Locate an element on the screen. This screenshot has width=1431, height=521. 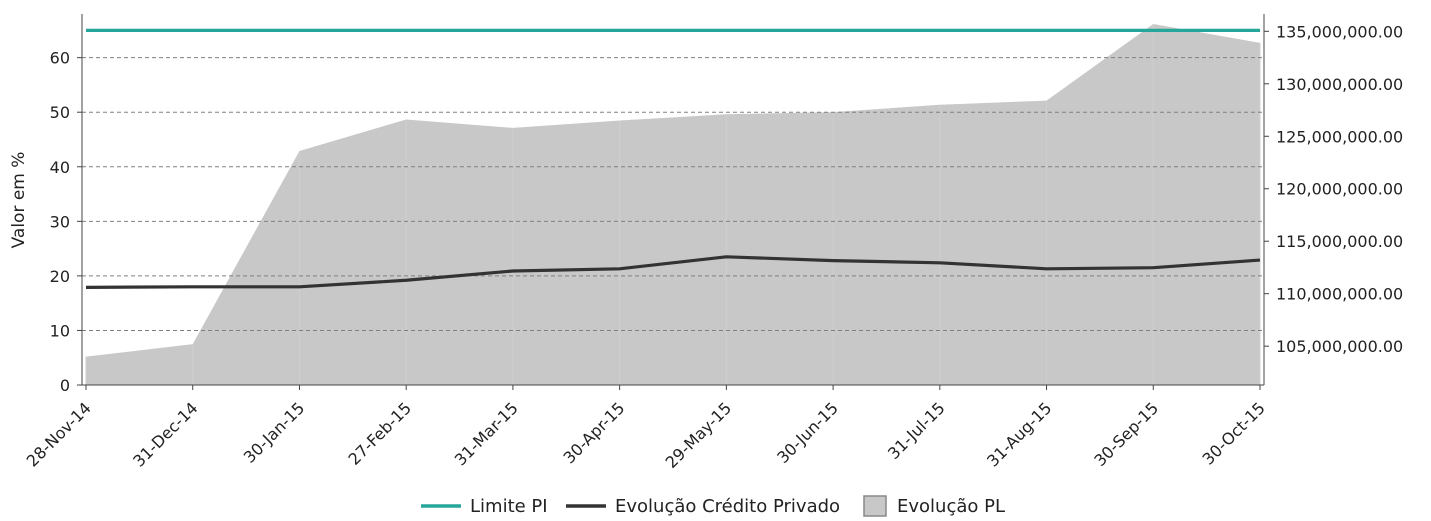
legend-swatch is located at coordinates (875, 506).